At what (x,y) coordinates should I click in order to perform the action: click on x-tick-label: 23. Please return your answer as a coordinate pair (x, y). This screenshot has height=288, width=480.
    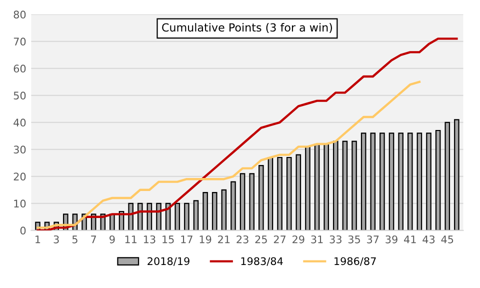
    Looking at the image, I should click on (242, 239).